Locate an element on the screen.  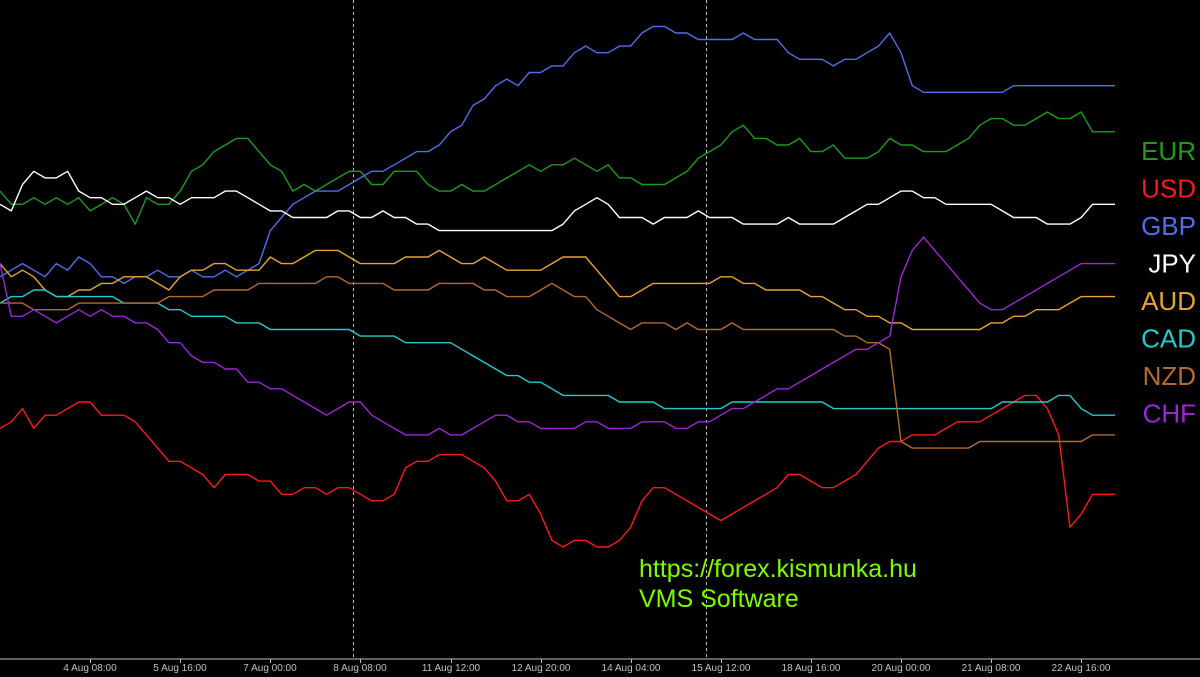
x-tick-label: 7 Aug 00:00 is located at coordinates (270, 668).